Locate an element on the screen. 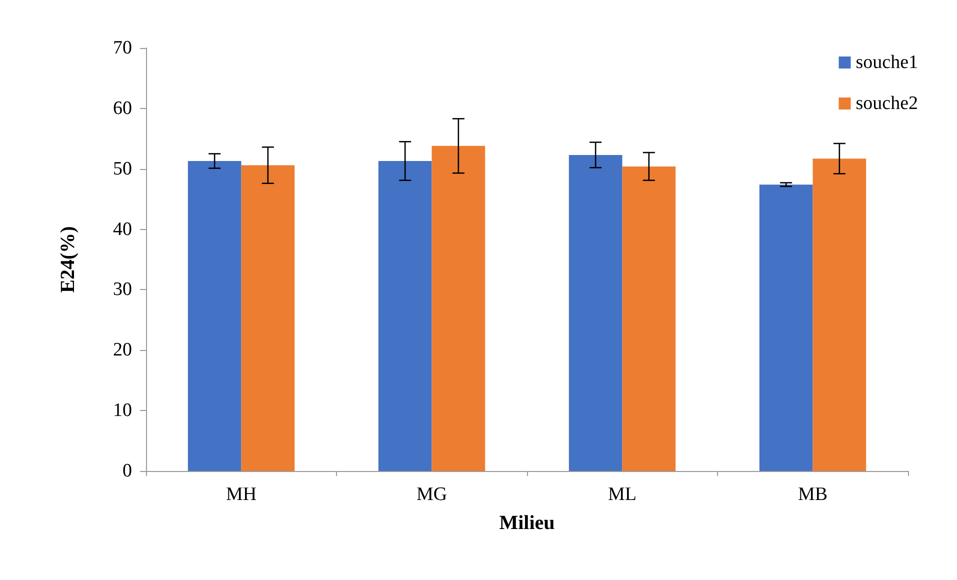  y-tick-label: 30 is located at coordinates (122, 289).